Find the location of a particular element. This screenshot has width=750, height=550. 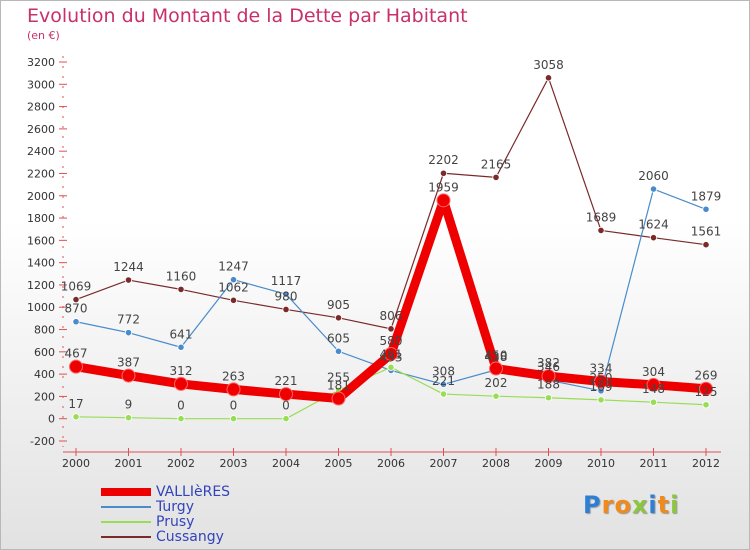

data-label-vallires: 382 is located at coordinates (548, 363).